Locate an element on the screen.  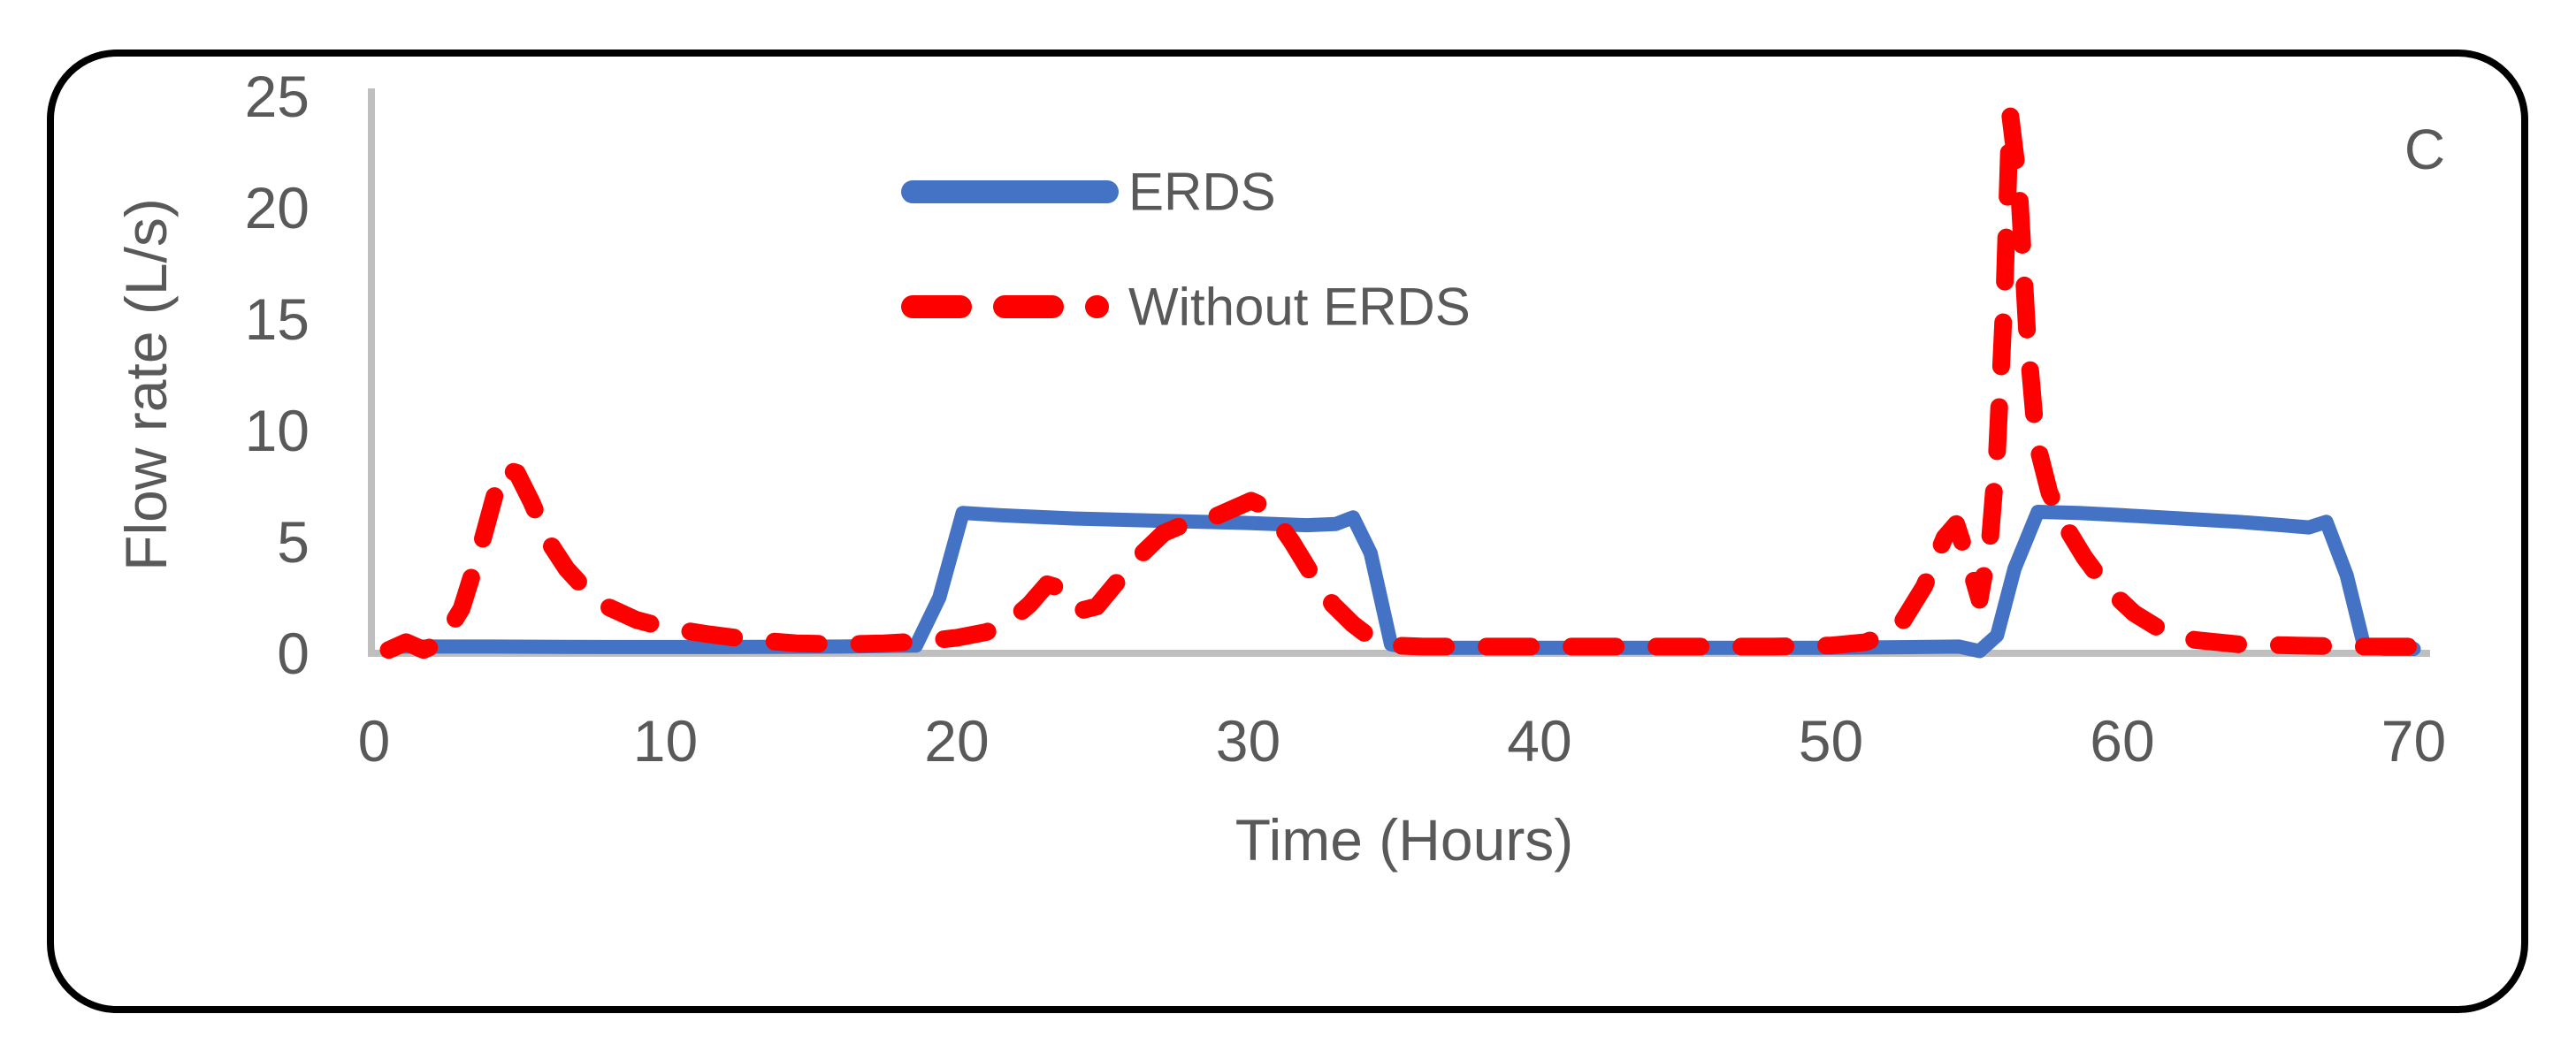
y-tick-label: 5 is located at coordinates (293, 542).